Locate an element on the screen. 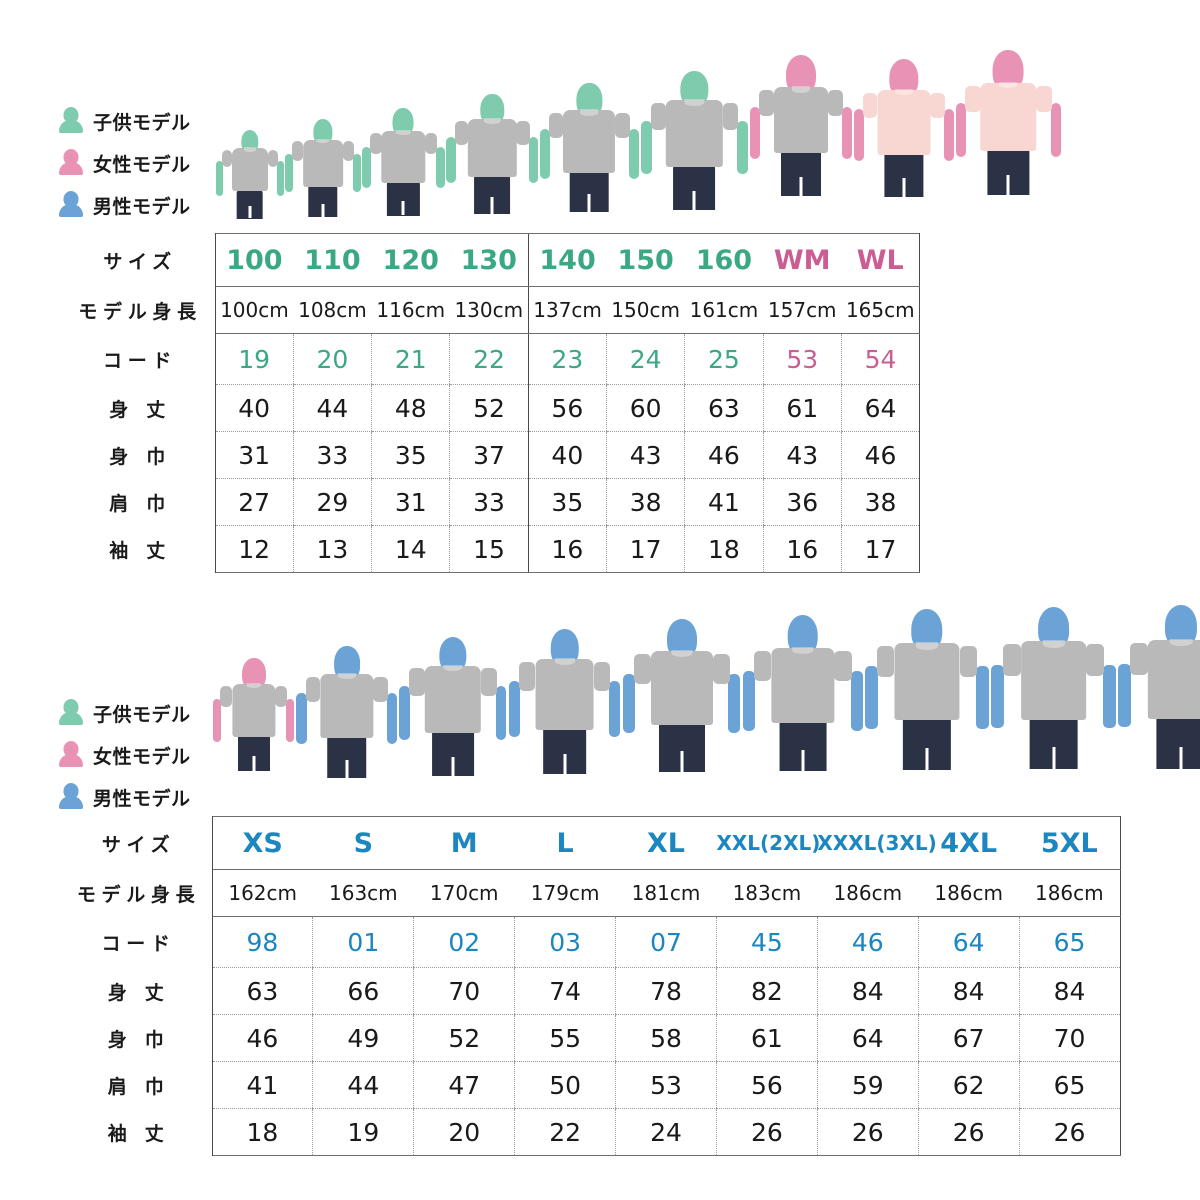  person-icon-male is located at coordinates (71, 205).